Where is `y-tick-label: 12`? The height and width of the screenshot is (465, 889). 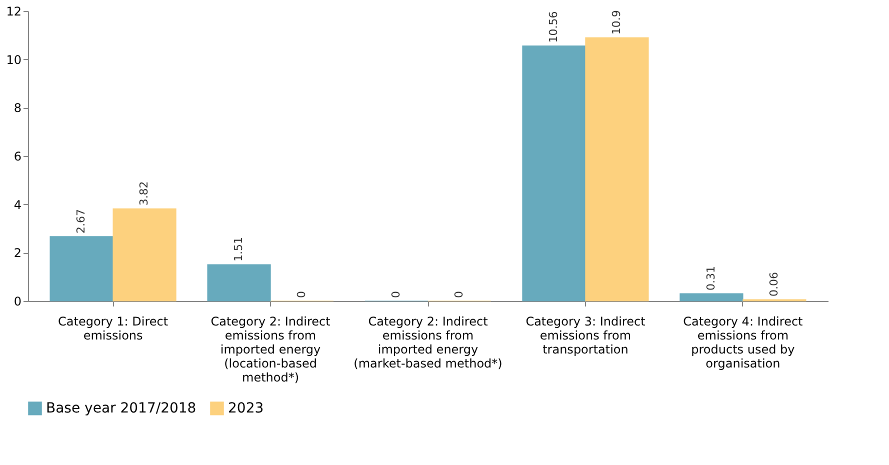 y-tick-label: 12 is located at coordinates (14, 11).